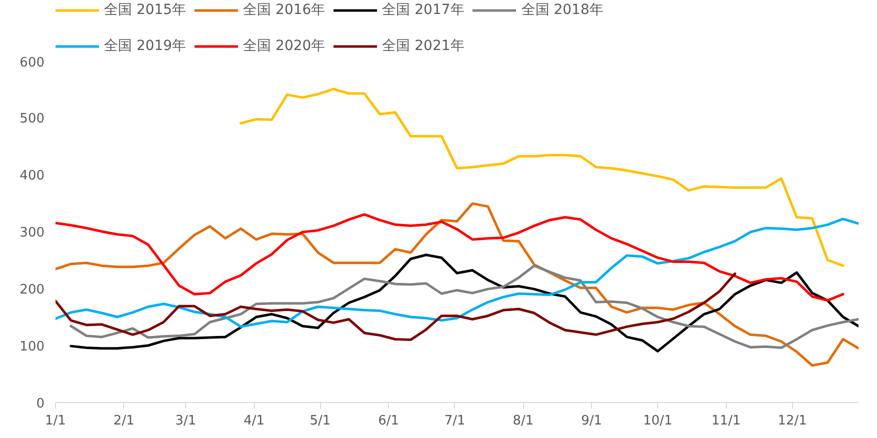 The image size is (877, 438). I want to click on y-tick-label: 200, so click(32, 290).